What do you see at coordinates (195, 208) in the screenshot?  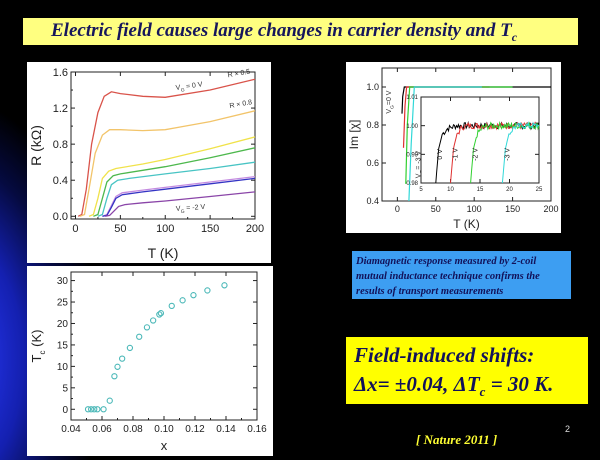 I see `r-chart-annotation-rest: = -2 V` at bounding box center [195, 208].